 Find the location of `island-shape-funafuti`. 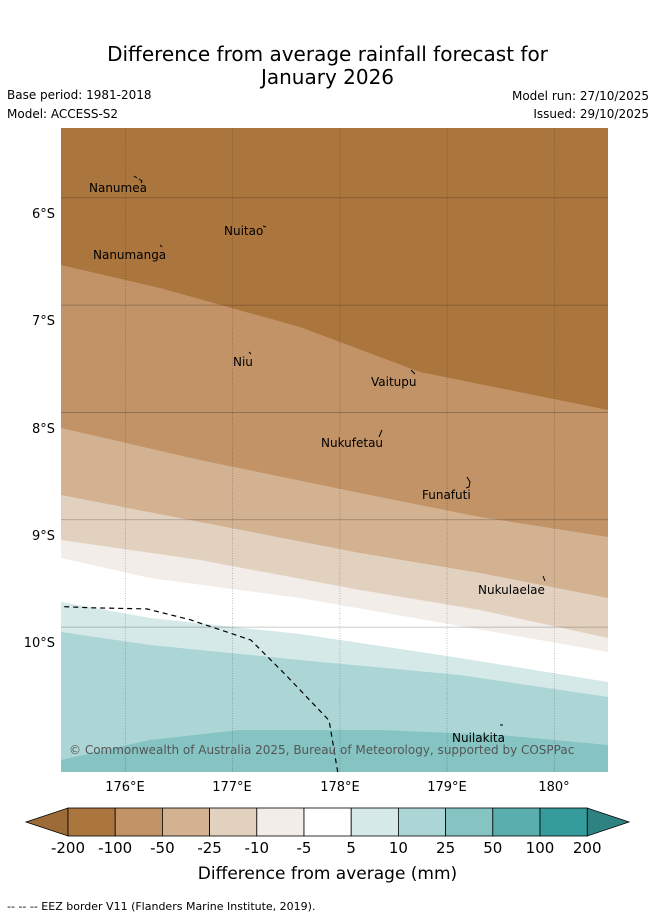

island-shape-funafuti is located at coordinates (468, 482).